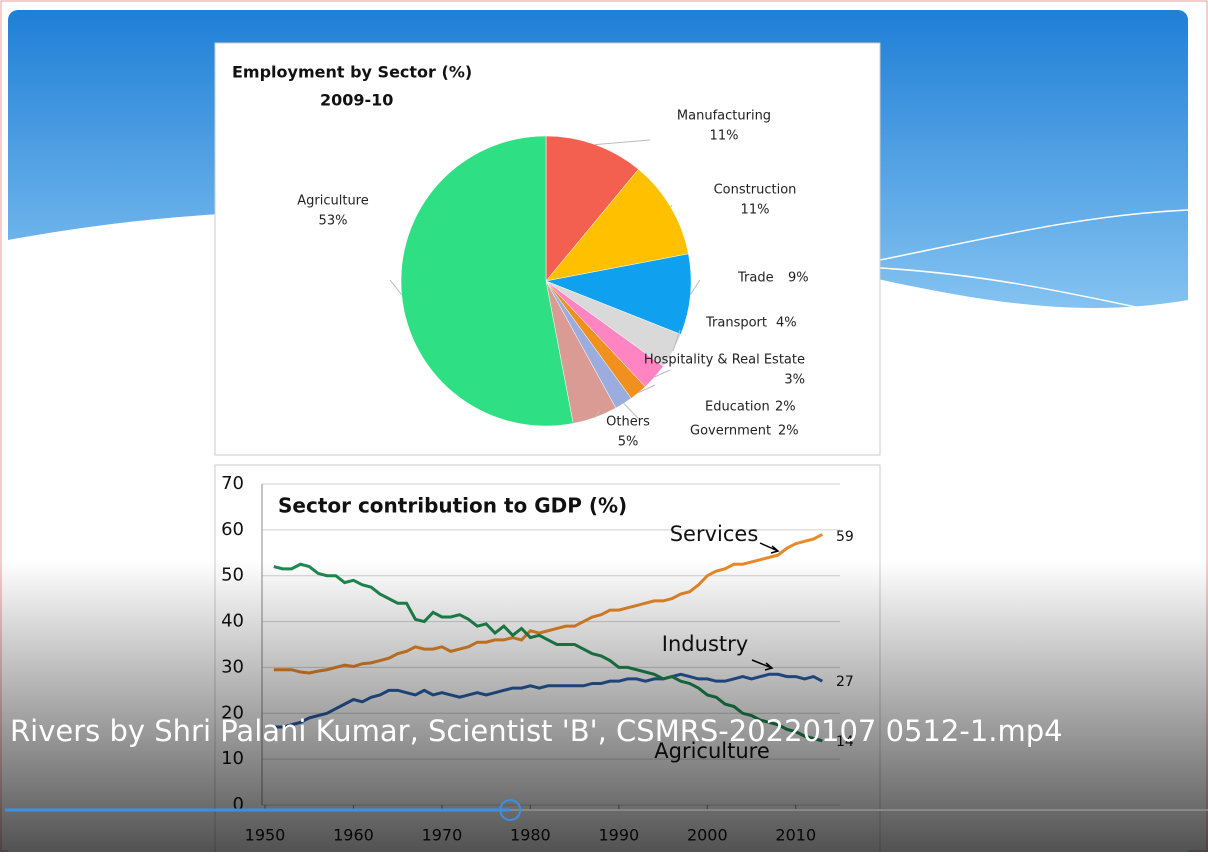  I want to click on chart-title: Sector contribution to GDP (%), so click(452, 506).